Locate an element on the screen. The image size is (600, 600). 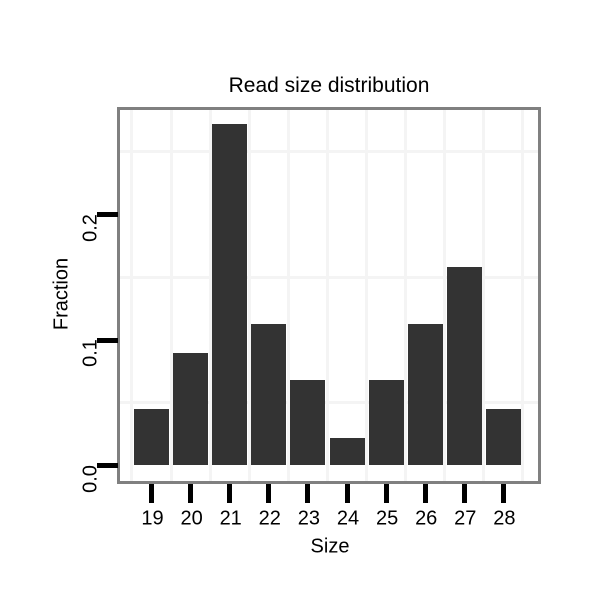
x-tick-label: 26 is located at coordinates (426, 518).